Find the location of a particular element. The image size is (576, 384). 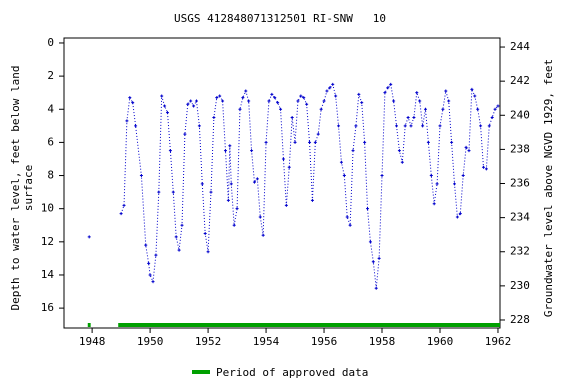

x-tick-label: 1954 is located at coordinates (266, 341).